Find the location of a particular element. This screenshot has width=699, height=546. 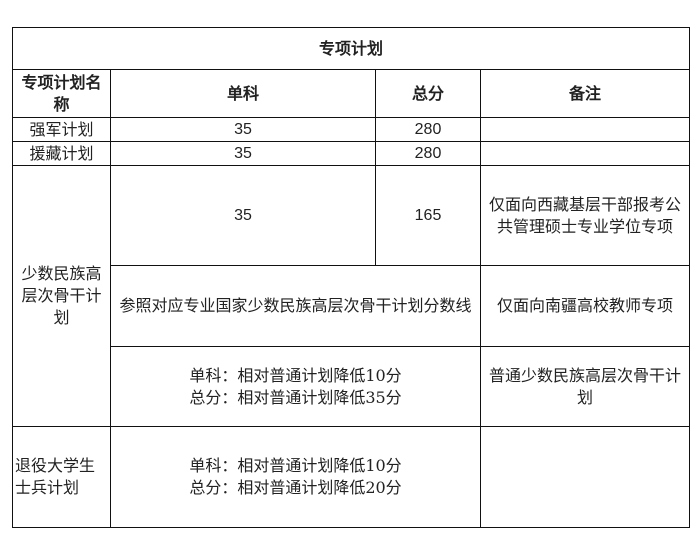

score-rule: 参照对应专业国家少数民族高层次骨干计划分数线 is located at coordinates (295, 306).